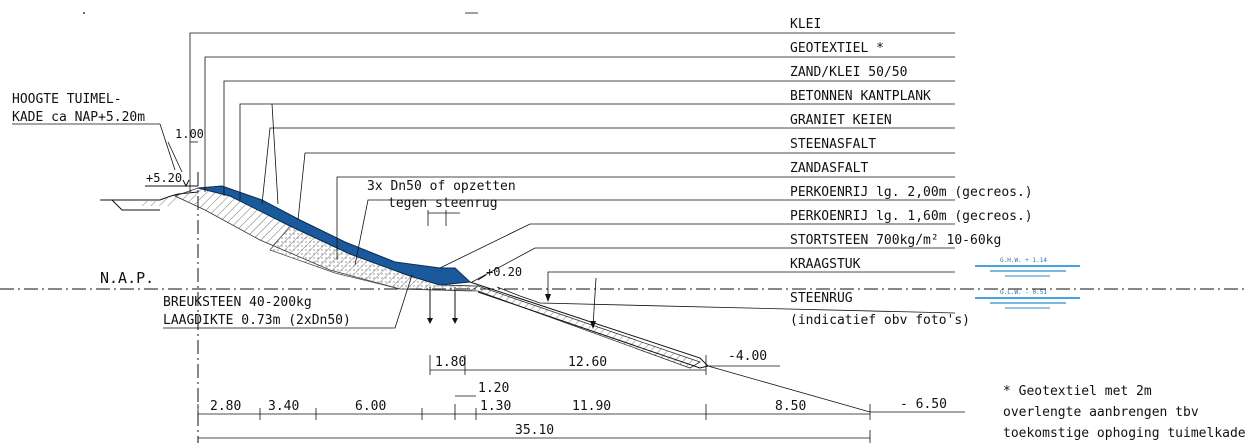 This screenshot has width=1246, height=443. I want to click on svg-text: 1.80, so click(450, 362).